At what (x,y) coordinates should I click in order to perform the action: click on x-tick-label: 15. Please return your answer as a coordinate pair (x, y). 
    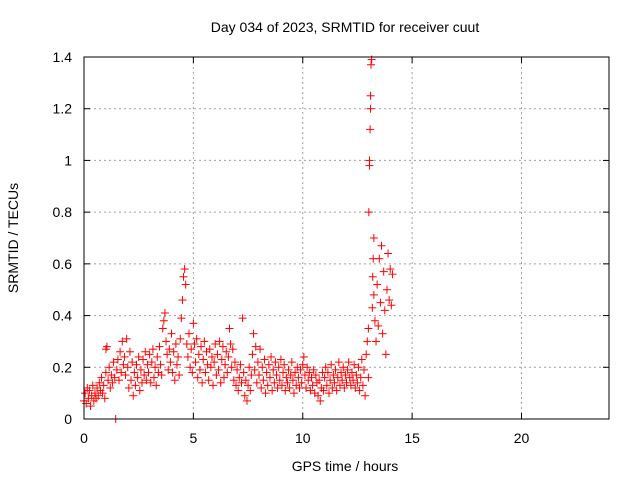
    Looking at the image, I should click on (412, 438).